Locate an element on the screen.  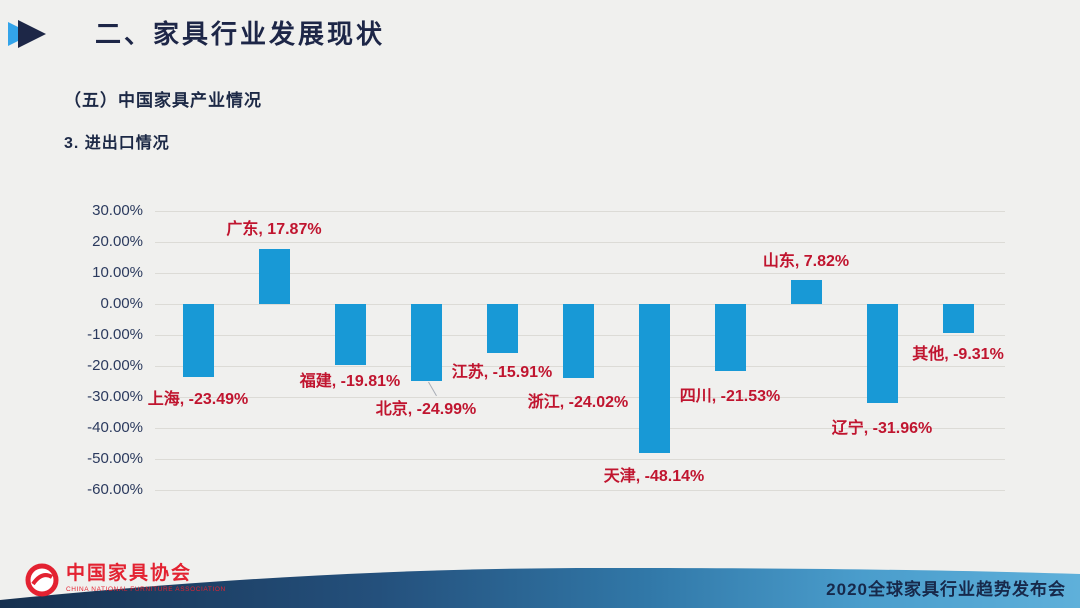
y-axis-tick-label: 20.00% is located at coordinates (117, 241).